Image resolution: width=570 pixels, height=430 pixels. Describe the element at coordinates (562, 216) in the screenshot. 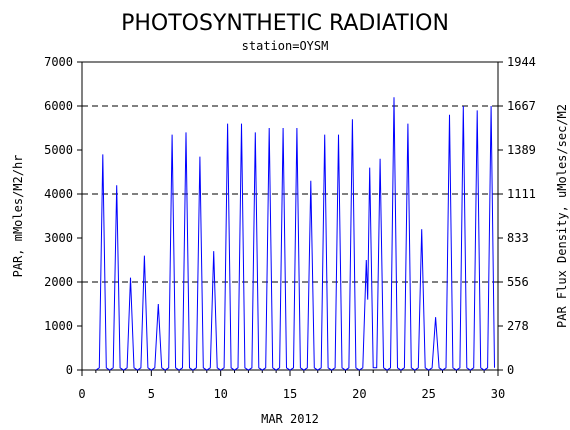

I see `y2-axis-label: PAR Flux Density, uMoles/sec/M2` at that location.